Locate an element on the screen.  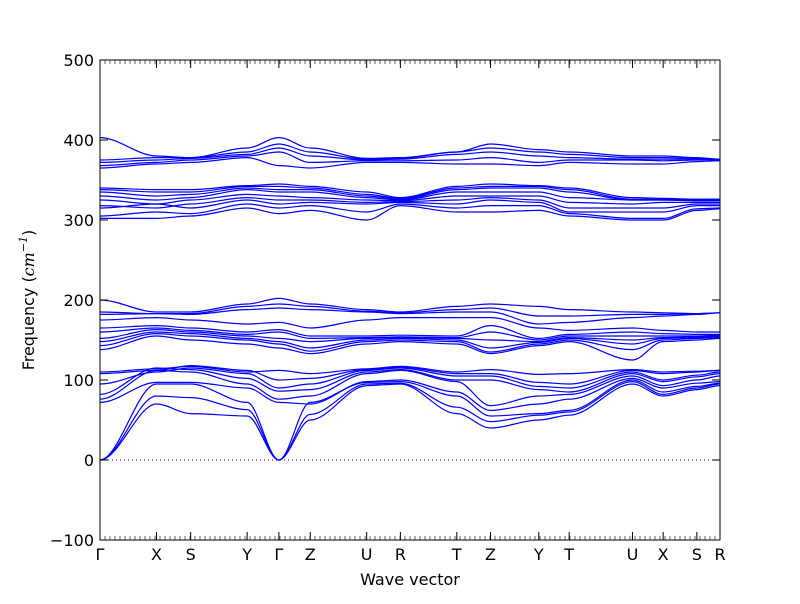
y-axis-label-suffix: ) is located at coordinates (28, 233).